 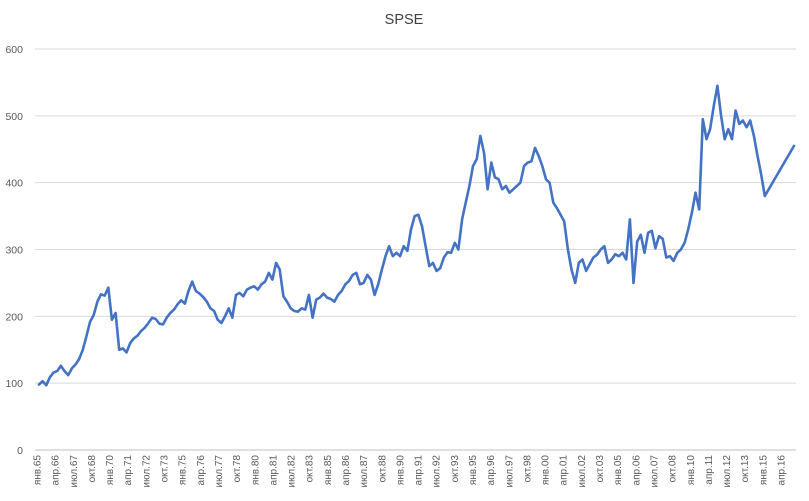 What do you see at coordinates (400, 470) in the screenshot?
I see `x-tick-label: янв.90` at bounding box center [400, 470].